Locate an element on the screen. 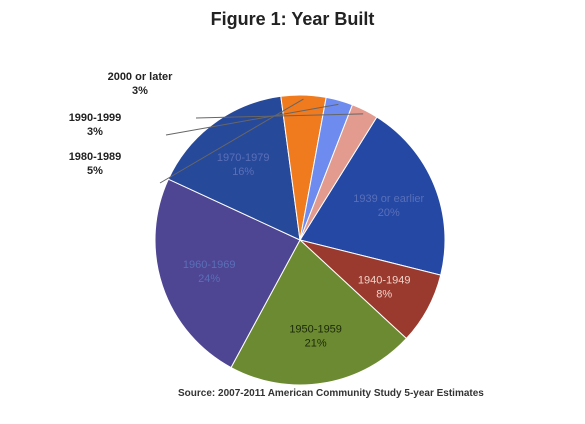 This screenshot has width=585, height=424. slice-value-label: 16% is located at coordinates (243, 172).